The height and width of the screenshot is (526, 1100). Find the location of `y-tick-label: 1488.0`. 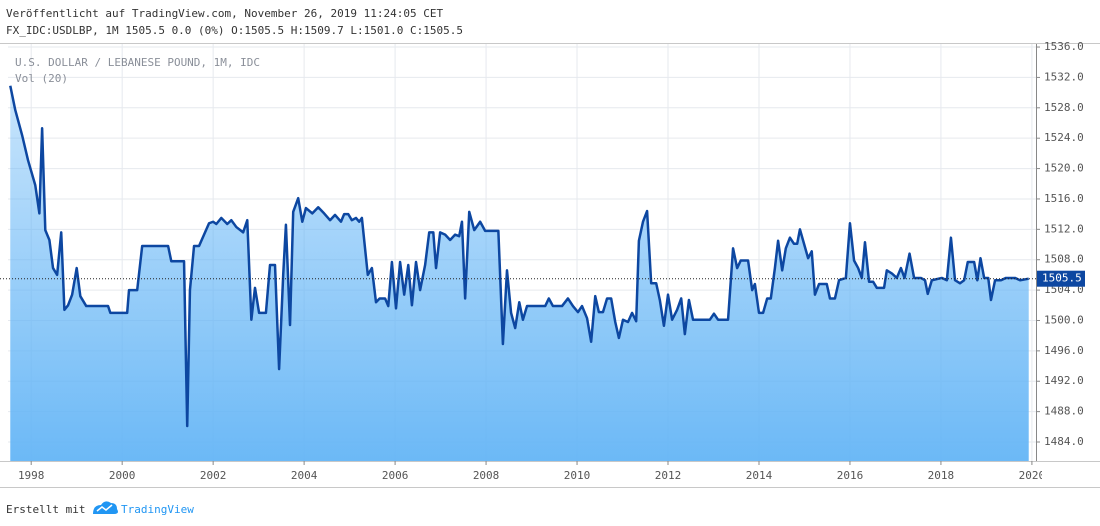

y-tick-label: 1488.0 is located at coordinates (1064, 411).